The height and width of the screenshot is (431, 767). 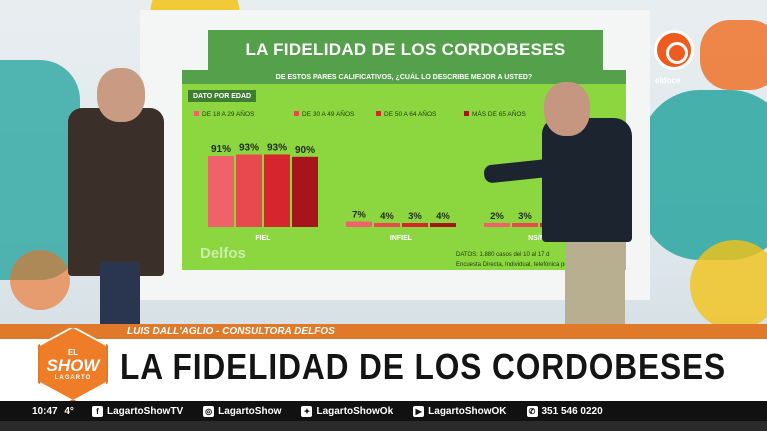 I want to click on social-item: ✆ 351 546 0220, so click(x=564, y=411).